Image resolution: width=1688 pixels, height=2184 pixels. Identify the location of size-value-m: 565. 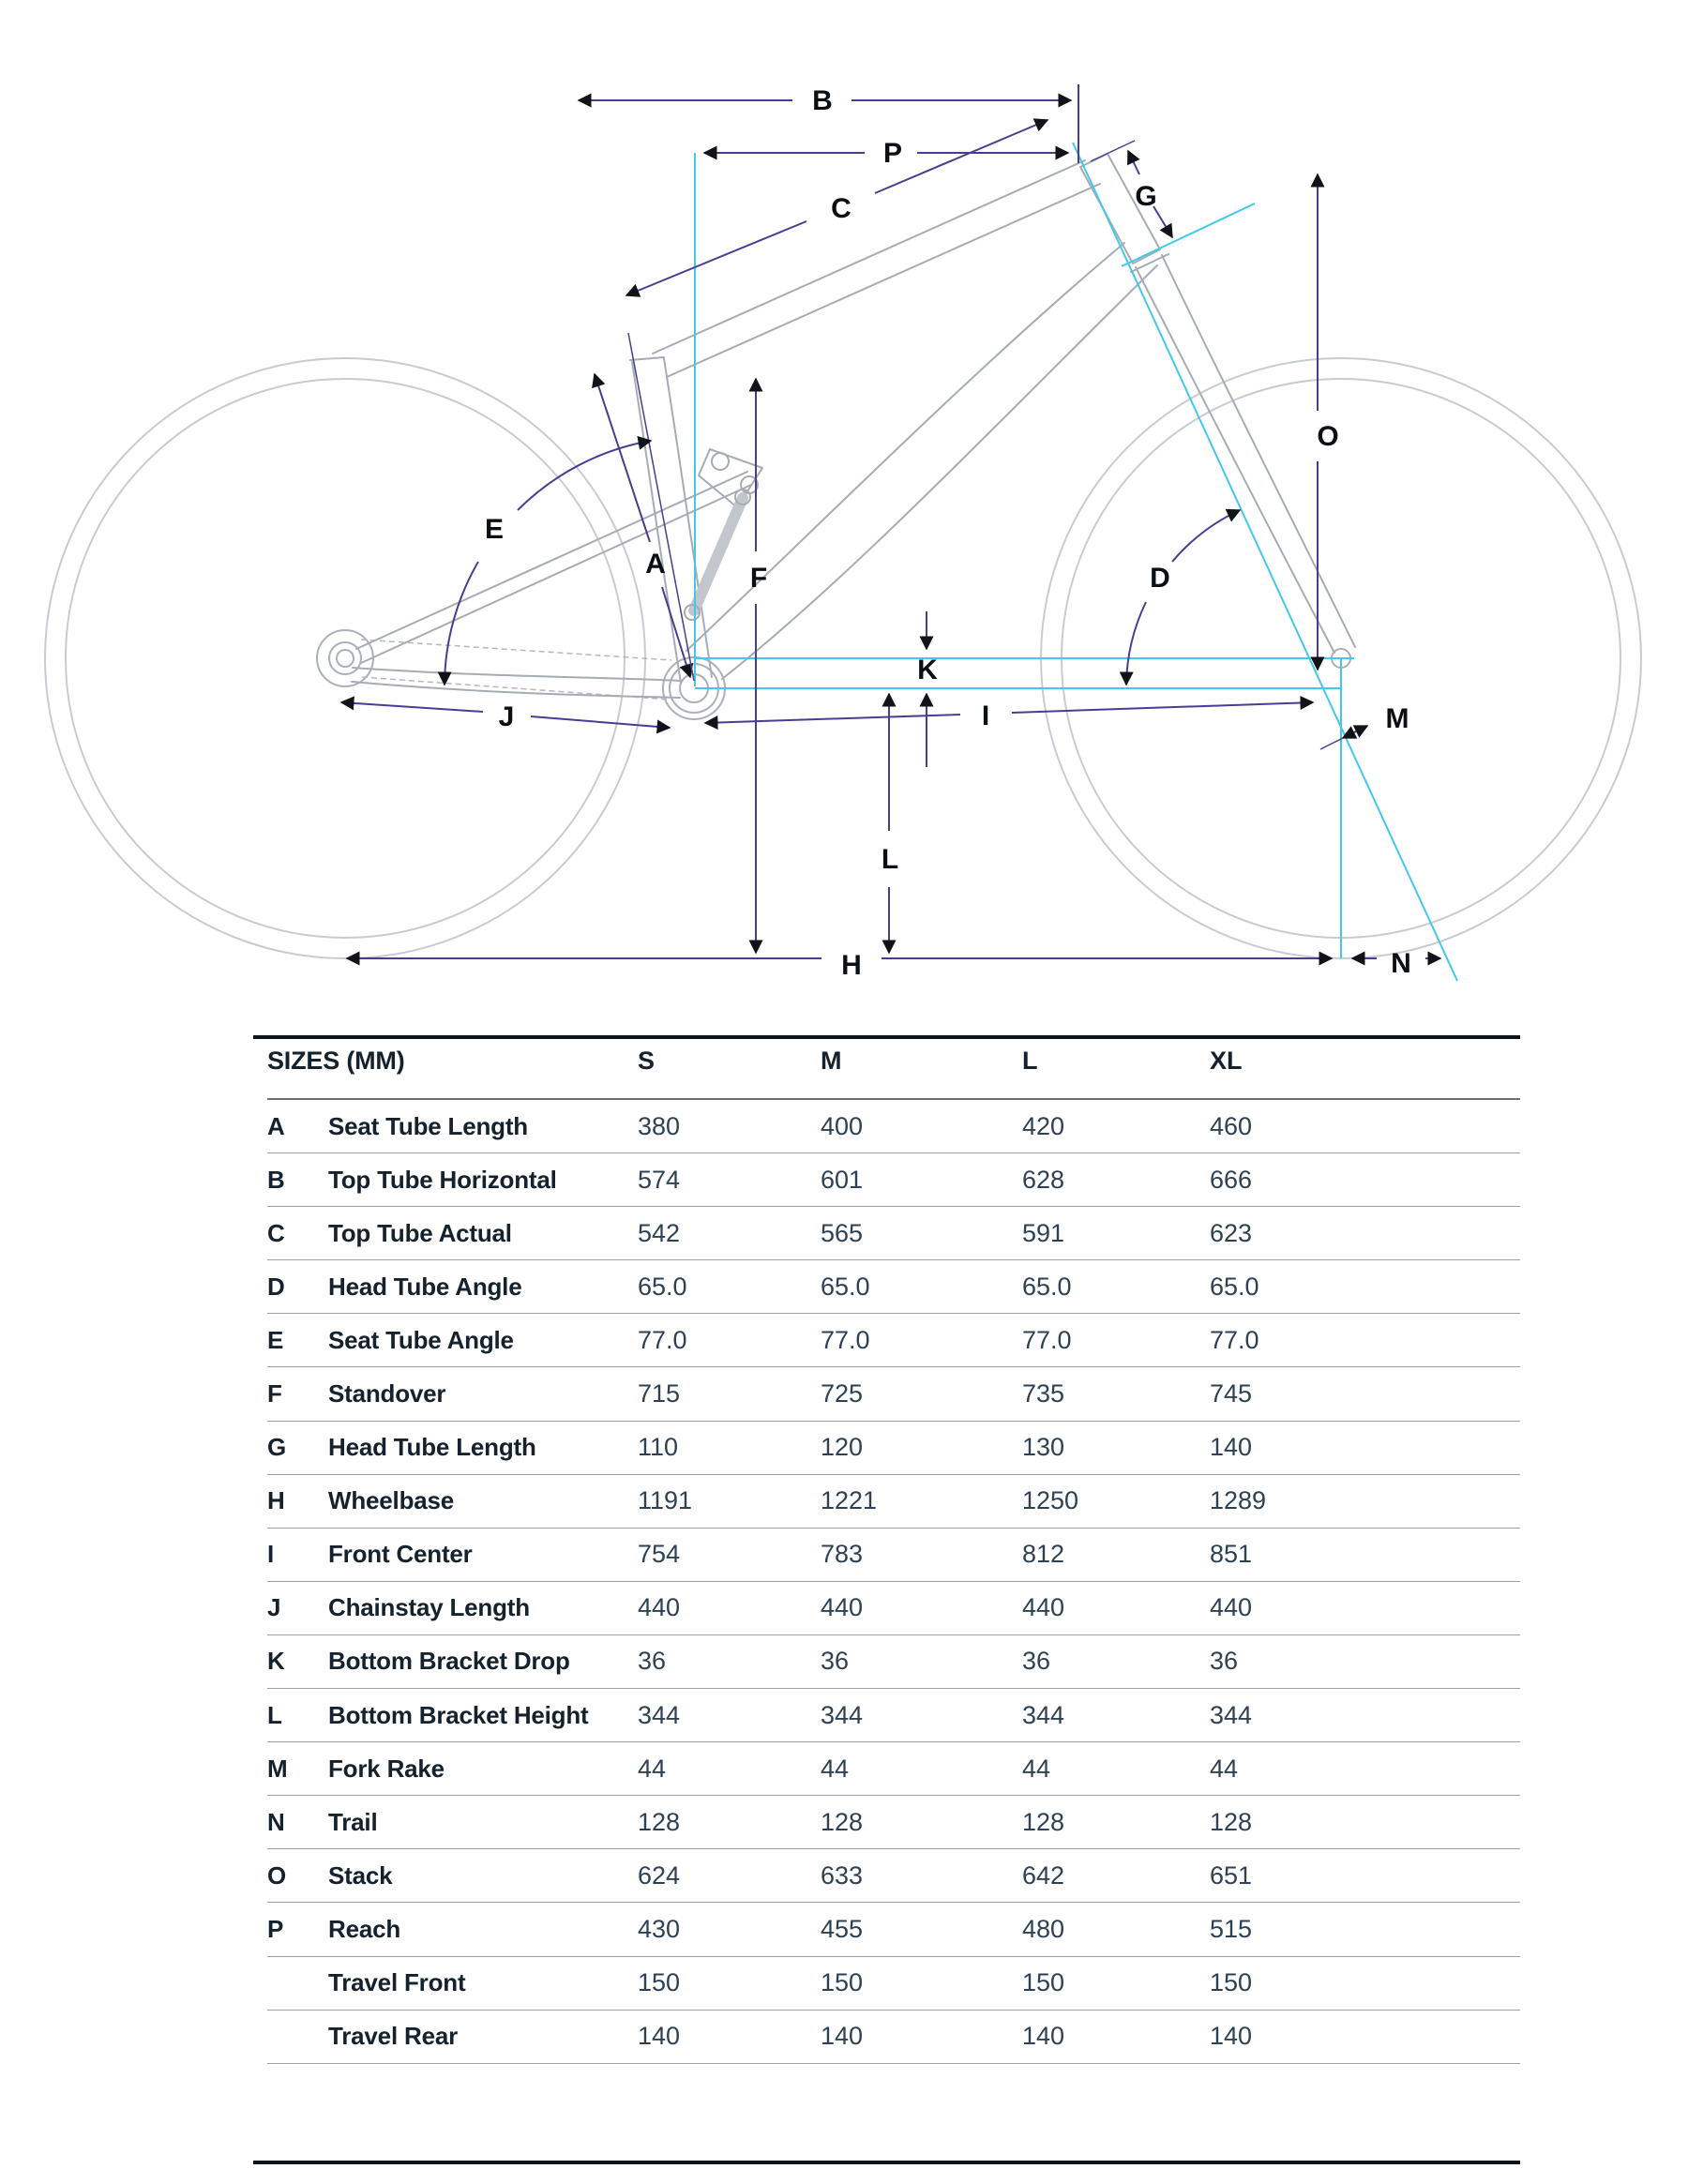
(843, 1232).